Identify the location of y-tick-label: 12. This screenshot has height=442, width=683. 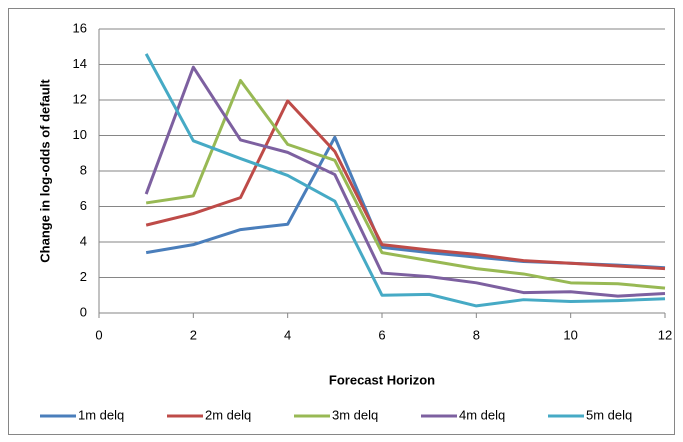
(80, 98).